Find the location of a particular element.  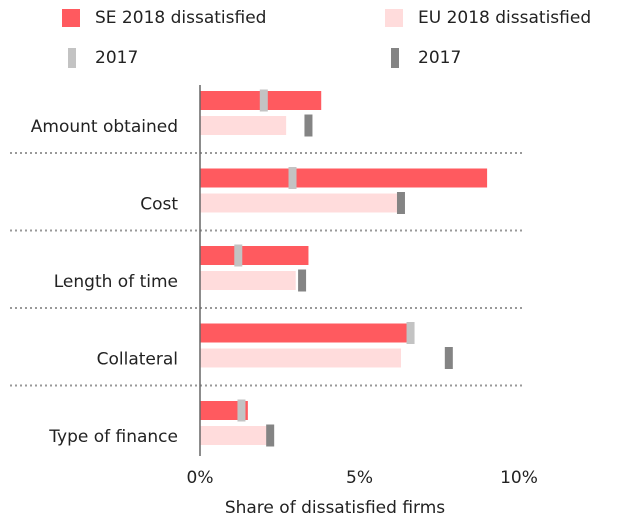

legend-label: EU 2018 dissatisfied is located at coordinates (504, 18).